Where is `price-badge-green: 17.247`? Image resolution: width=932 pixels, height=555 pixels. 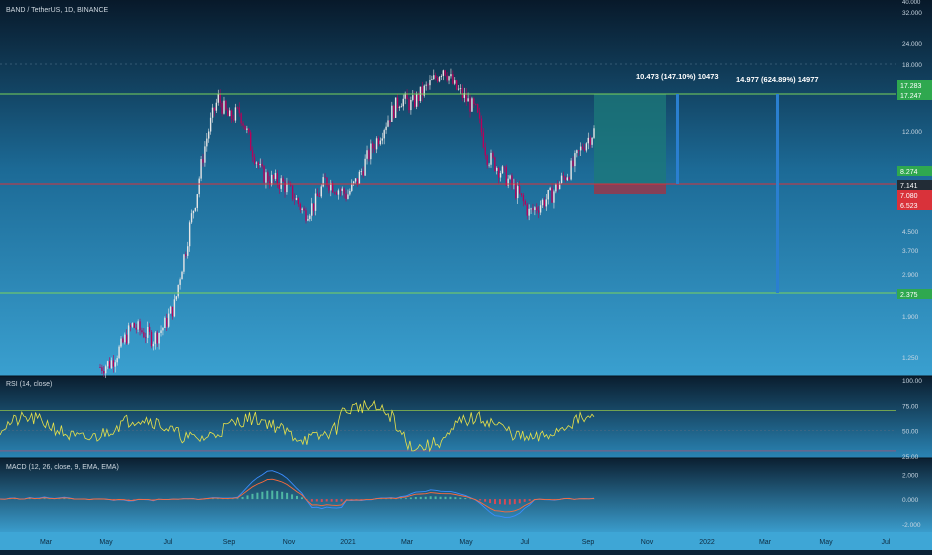
price-badge-green: 17.247 is located at coordinates (914, 95).